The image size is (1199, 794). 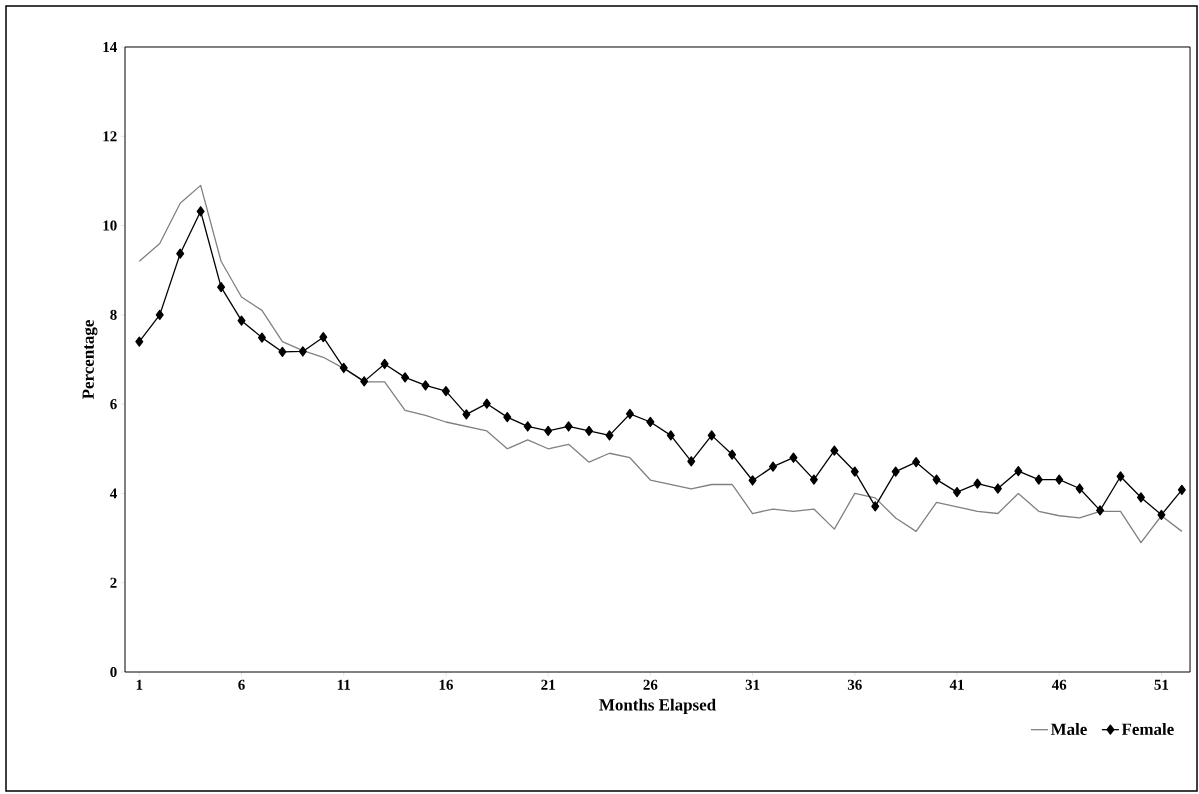 I want to click on x-tick-label: 36, so click(x=854, y=684).